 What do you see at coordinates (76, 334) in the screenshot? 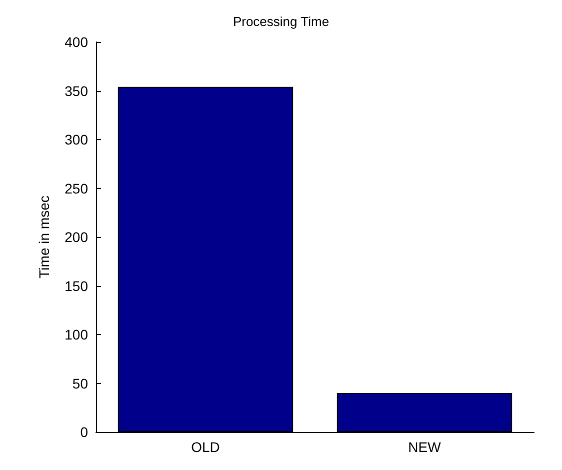
I see `y-tick-label: 100` at bounding box center [76, 334].